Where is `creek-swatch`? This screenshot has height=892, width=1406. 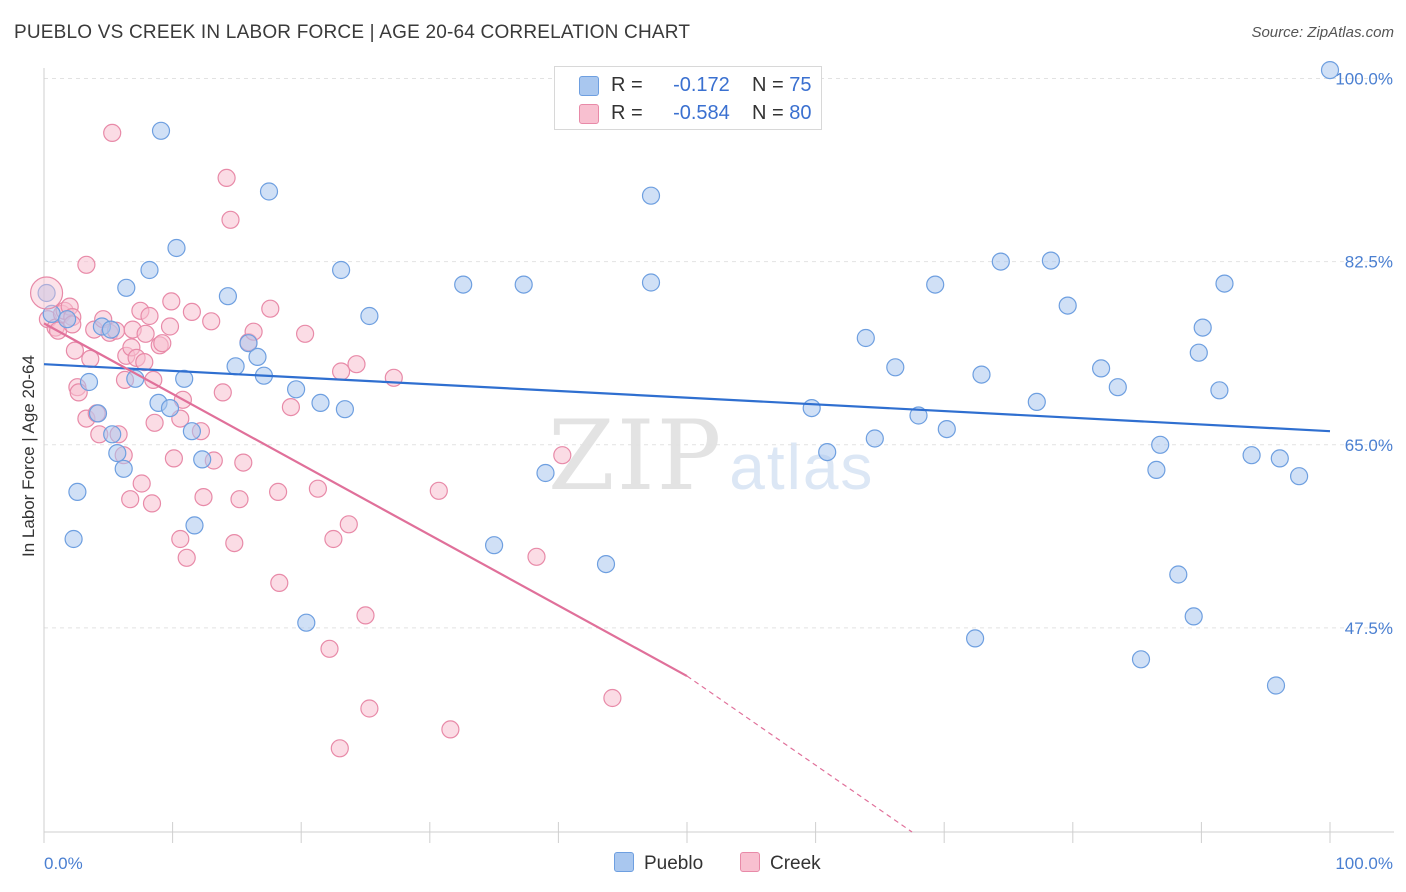
creek-swatch is located at coordinates (589, 113).